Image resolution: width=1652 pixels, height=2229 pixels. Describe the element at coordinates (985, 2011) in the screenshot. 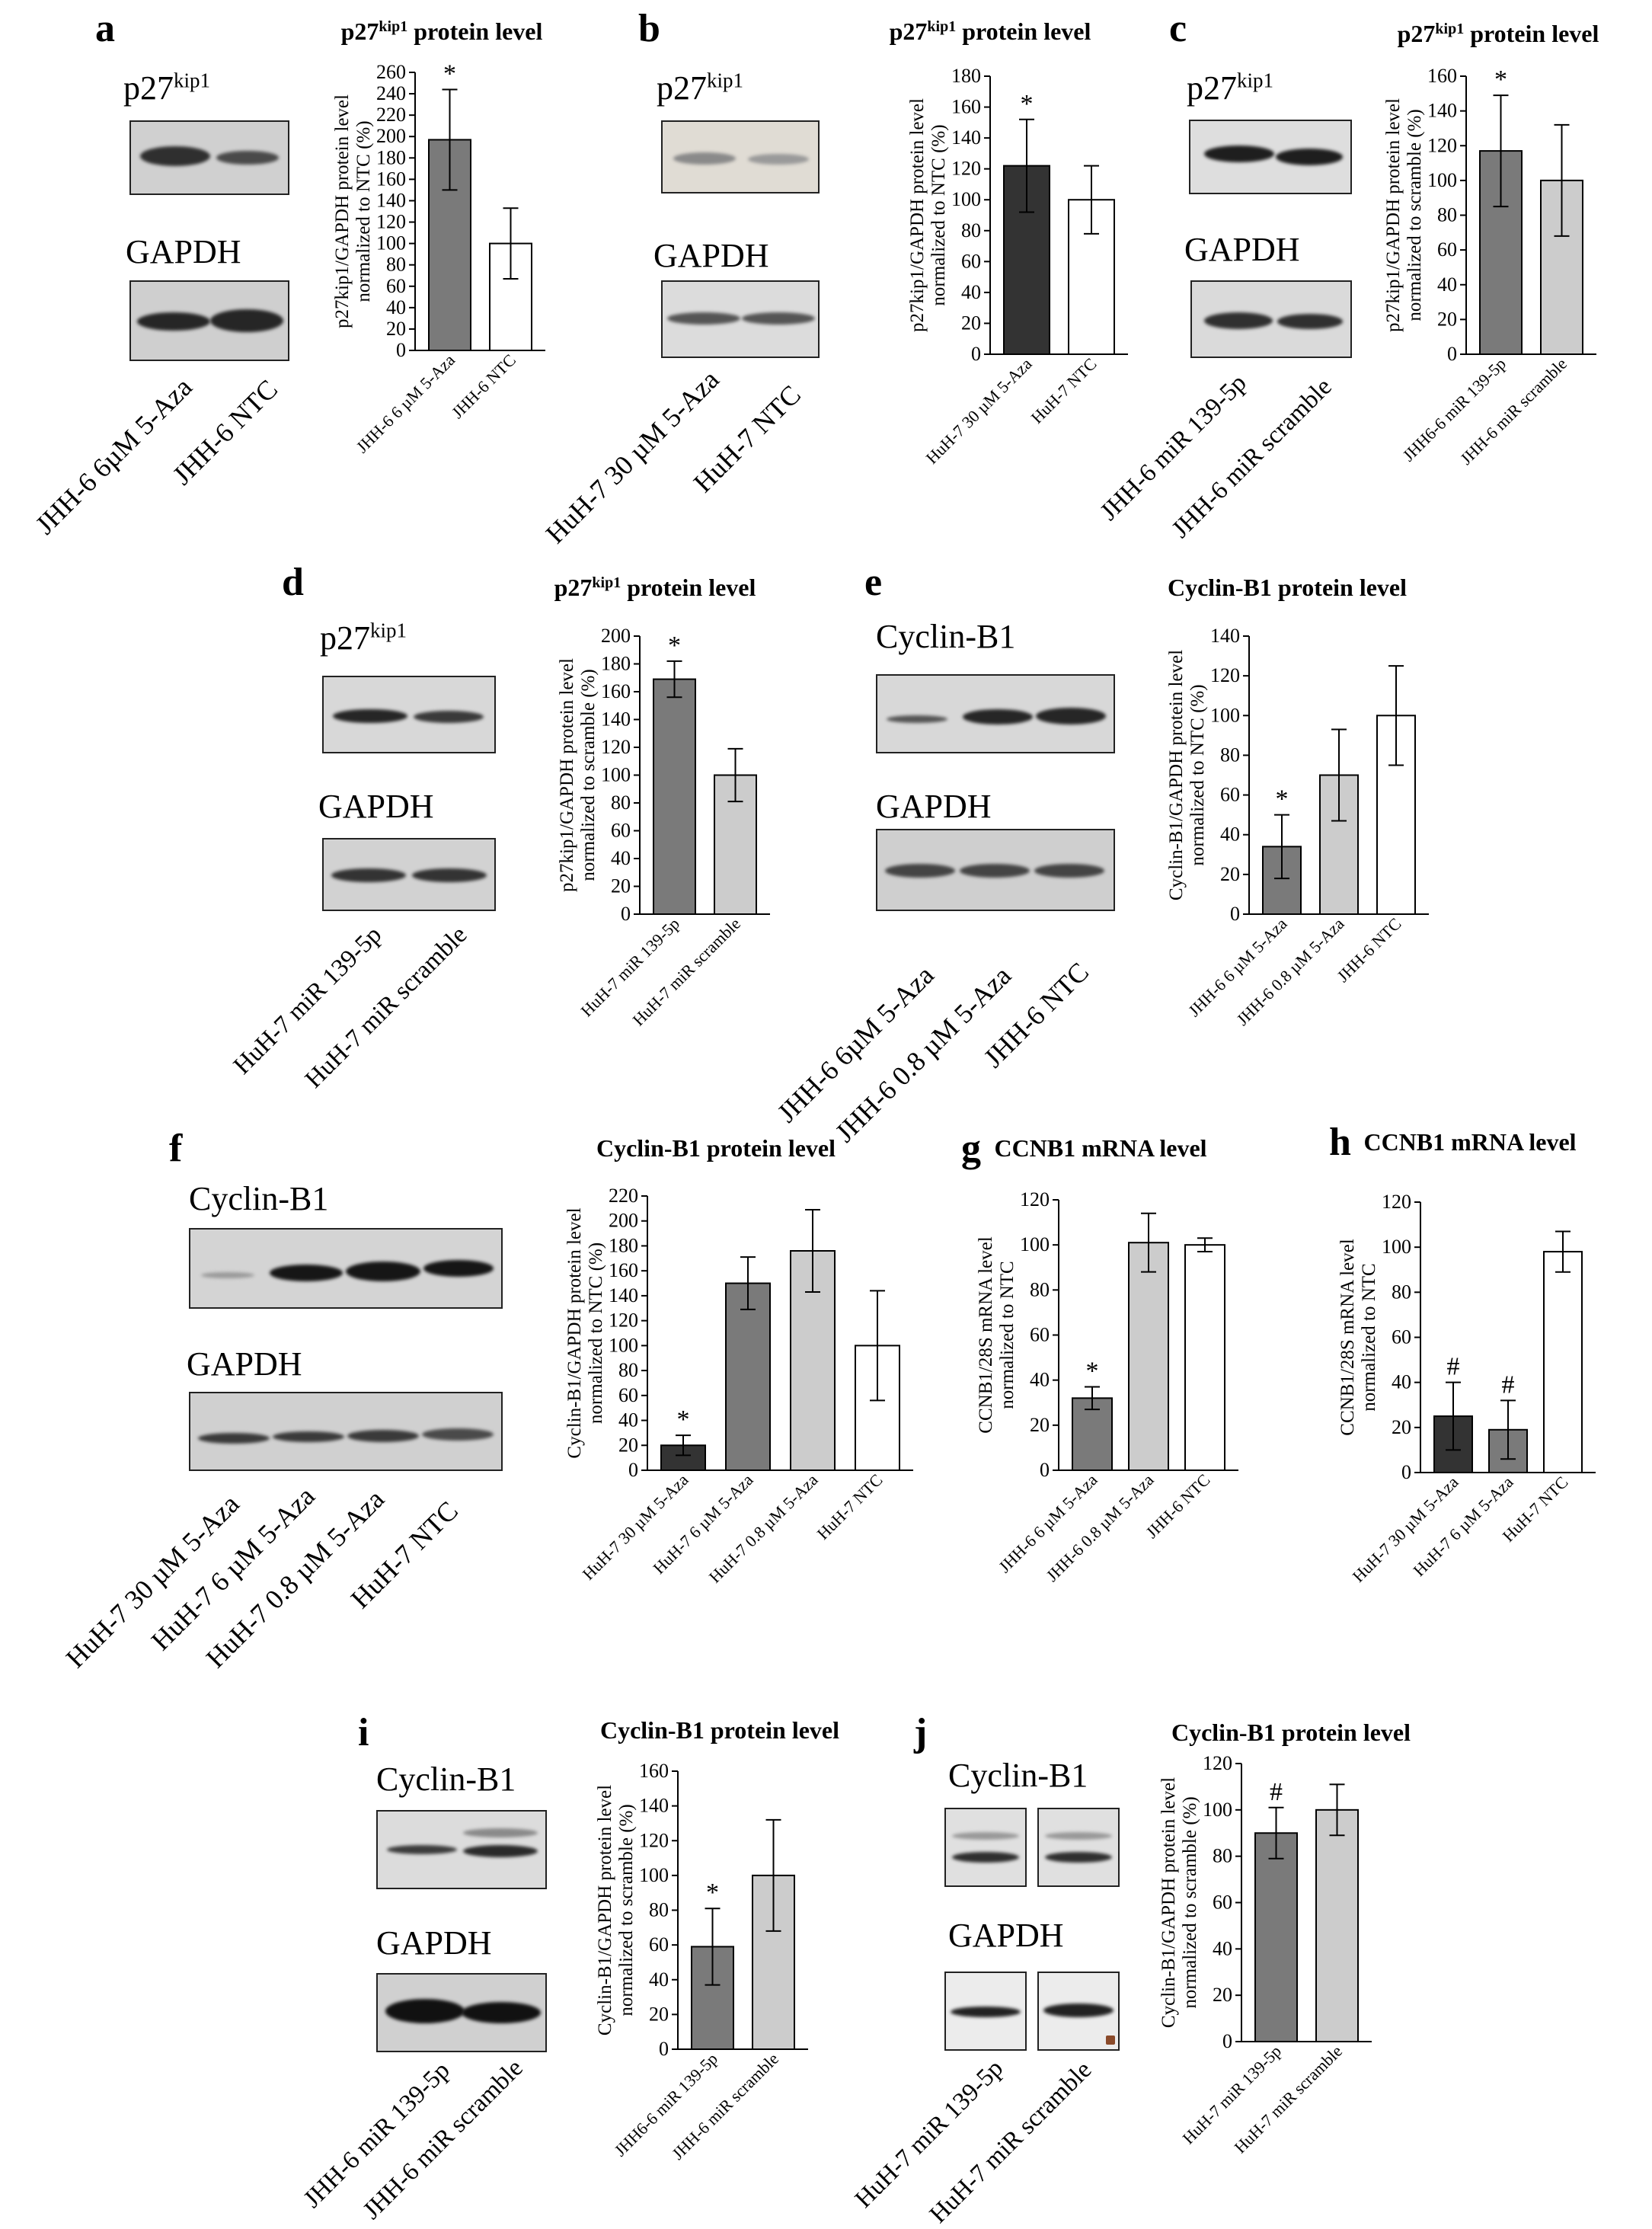

I see `blot-j-gapdh-lane1` at that location.